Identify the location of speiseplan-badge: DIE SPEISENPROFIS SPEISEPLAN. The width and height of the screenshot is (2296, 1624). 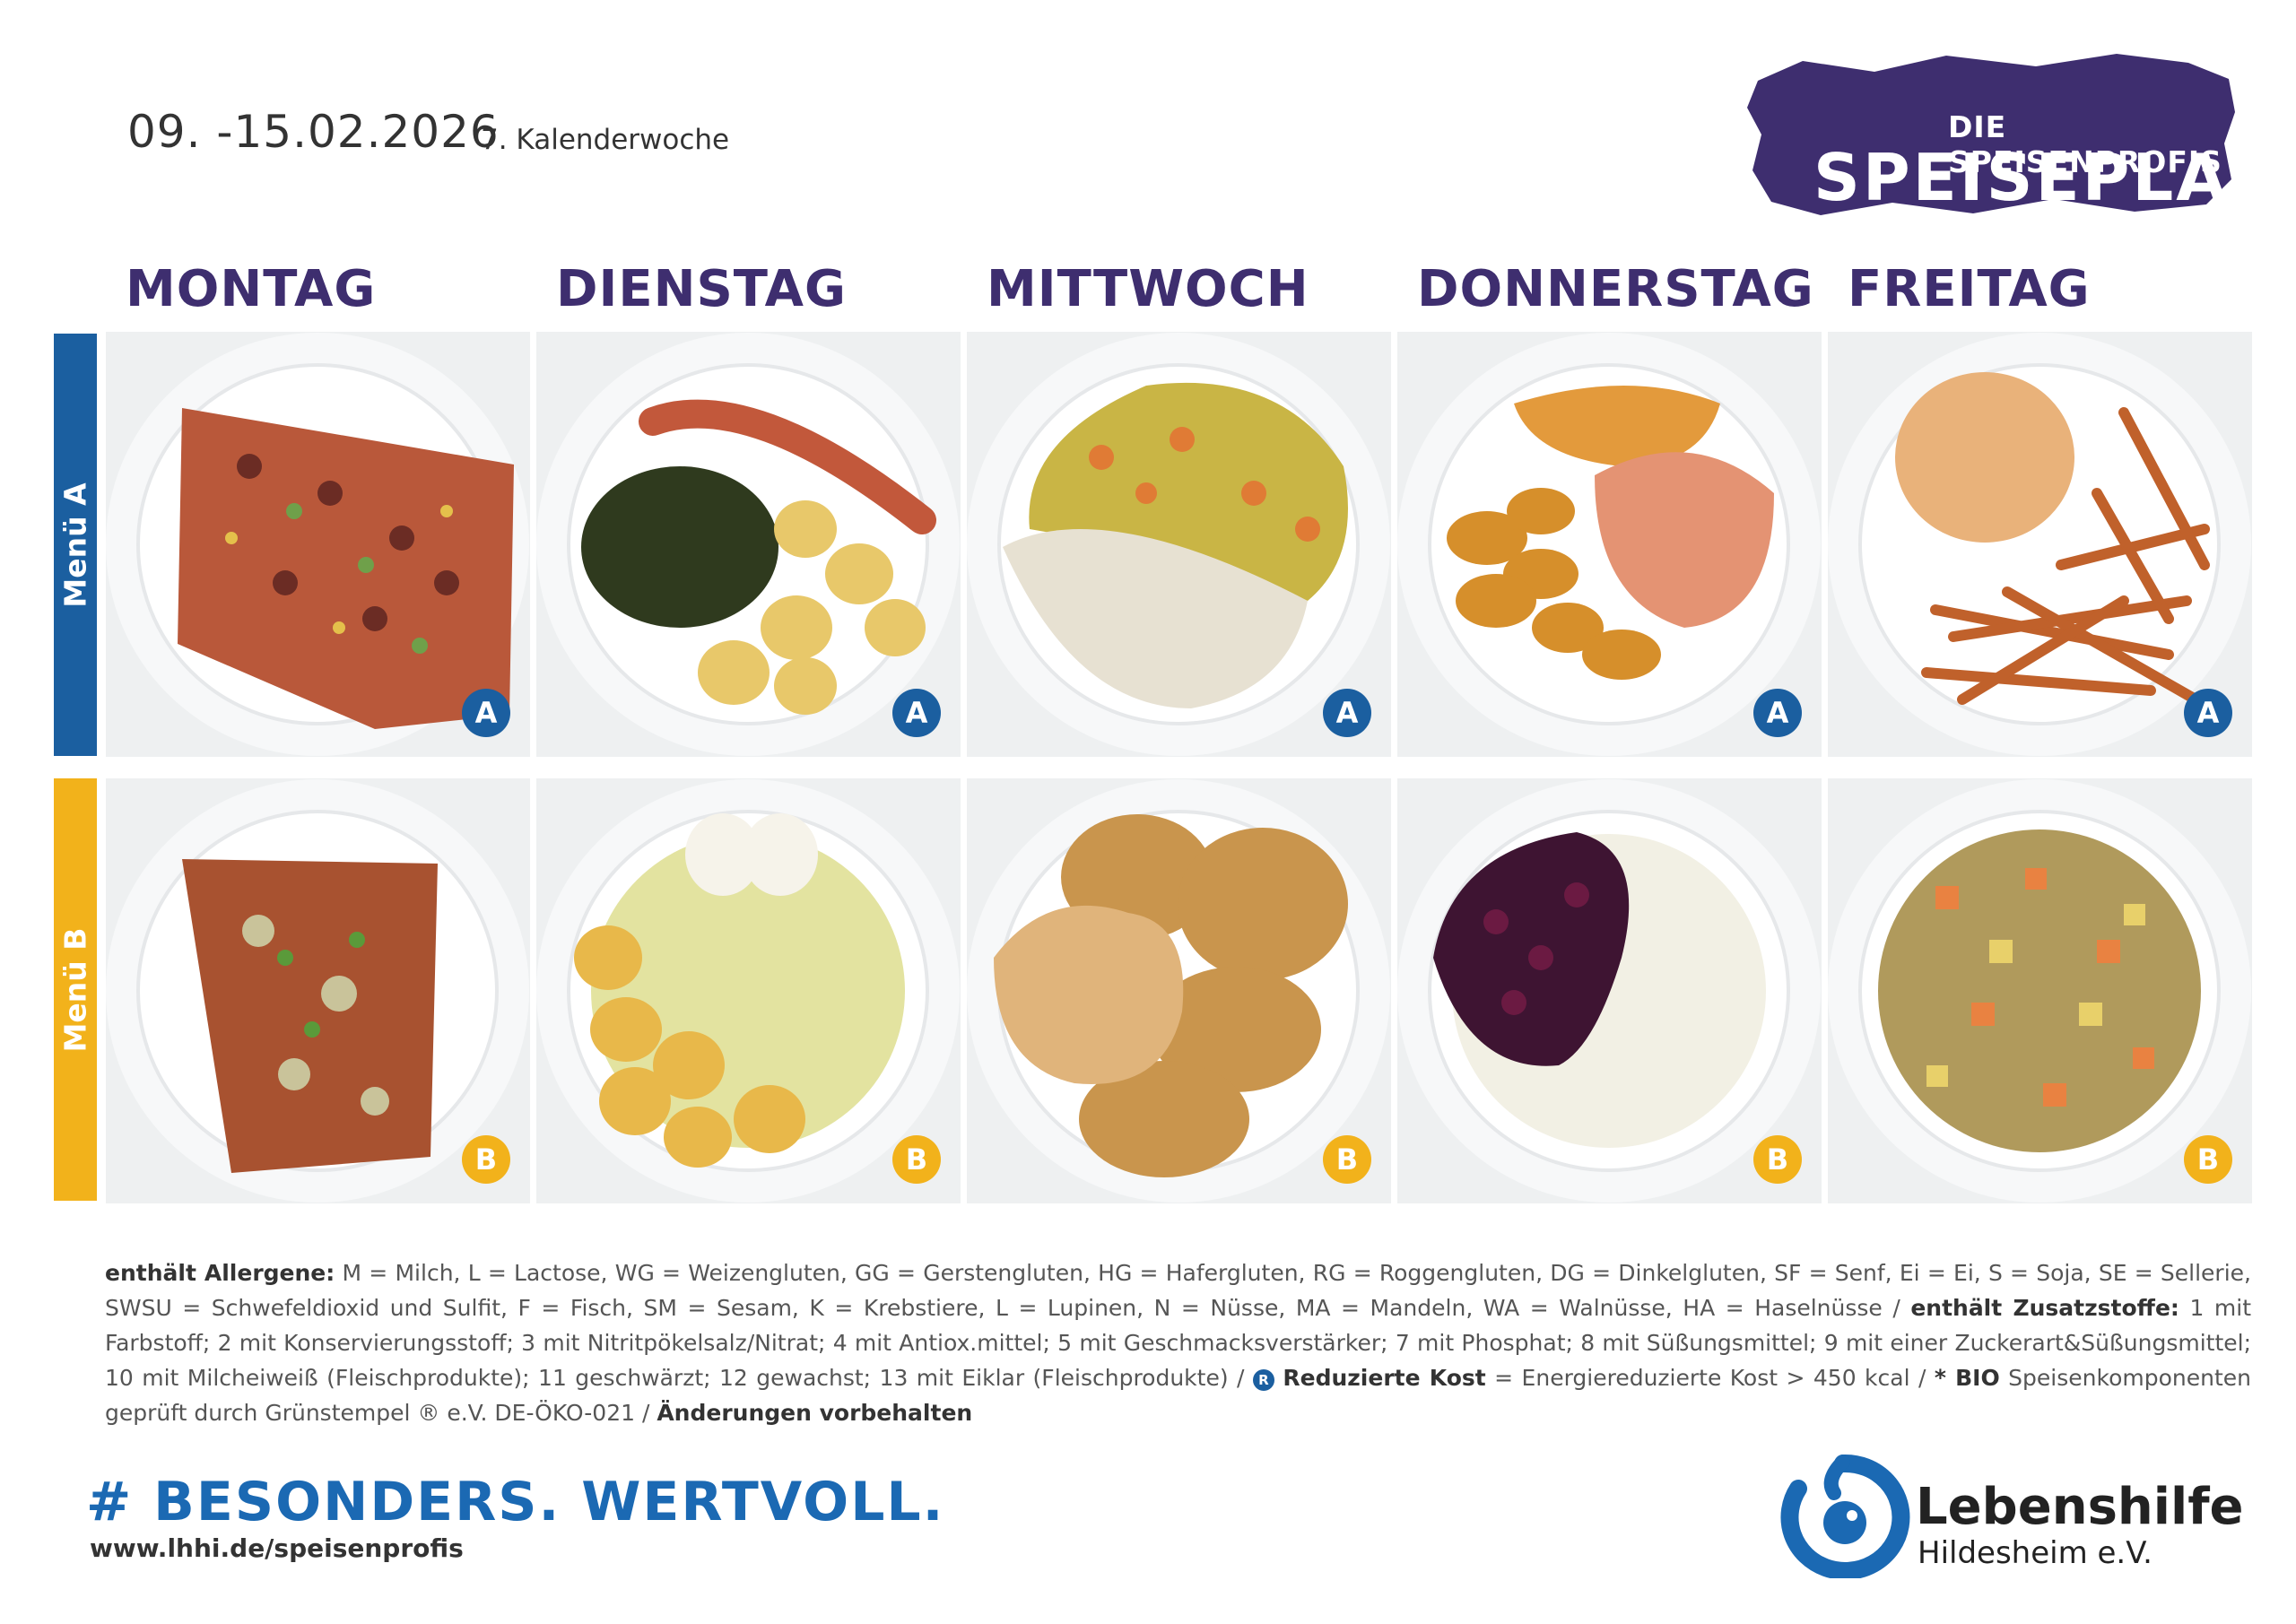
(2011, 130).